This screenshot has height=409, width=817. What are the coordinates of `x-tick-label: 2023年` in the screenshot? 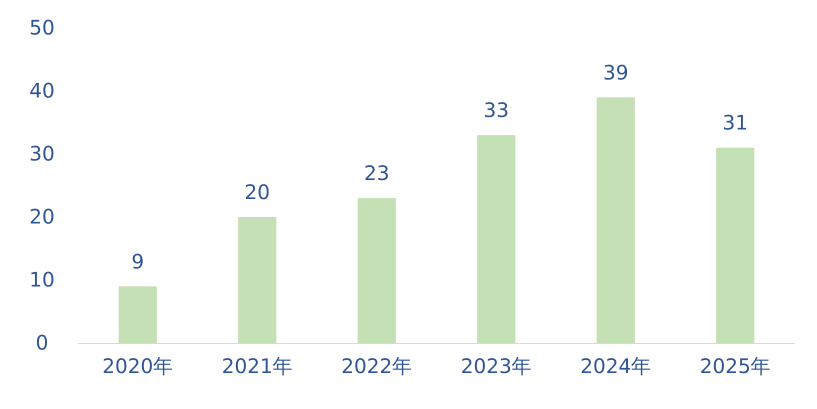 It's located at (496, 366).